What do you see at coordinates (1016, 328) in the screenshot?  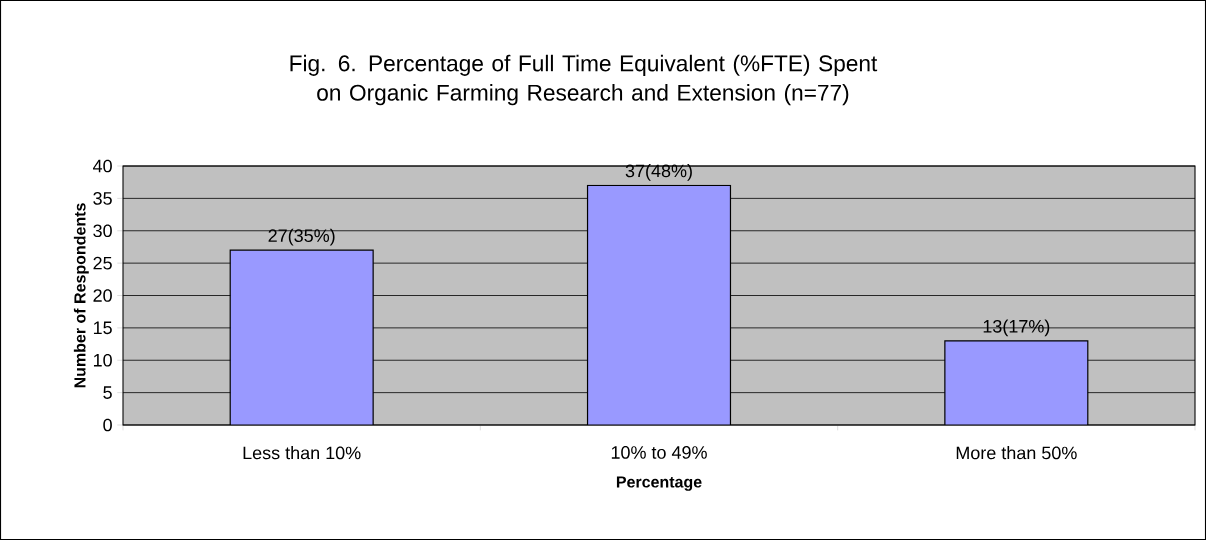 I see `data-label: 13(17%)` at bounding box center [1016, 328].